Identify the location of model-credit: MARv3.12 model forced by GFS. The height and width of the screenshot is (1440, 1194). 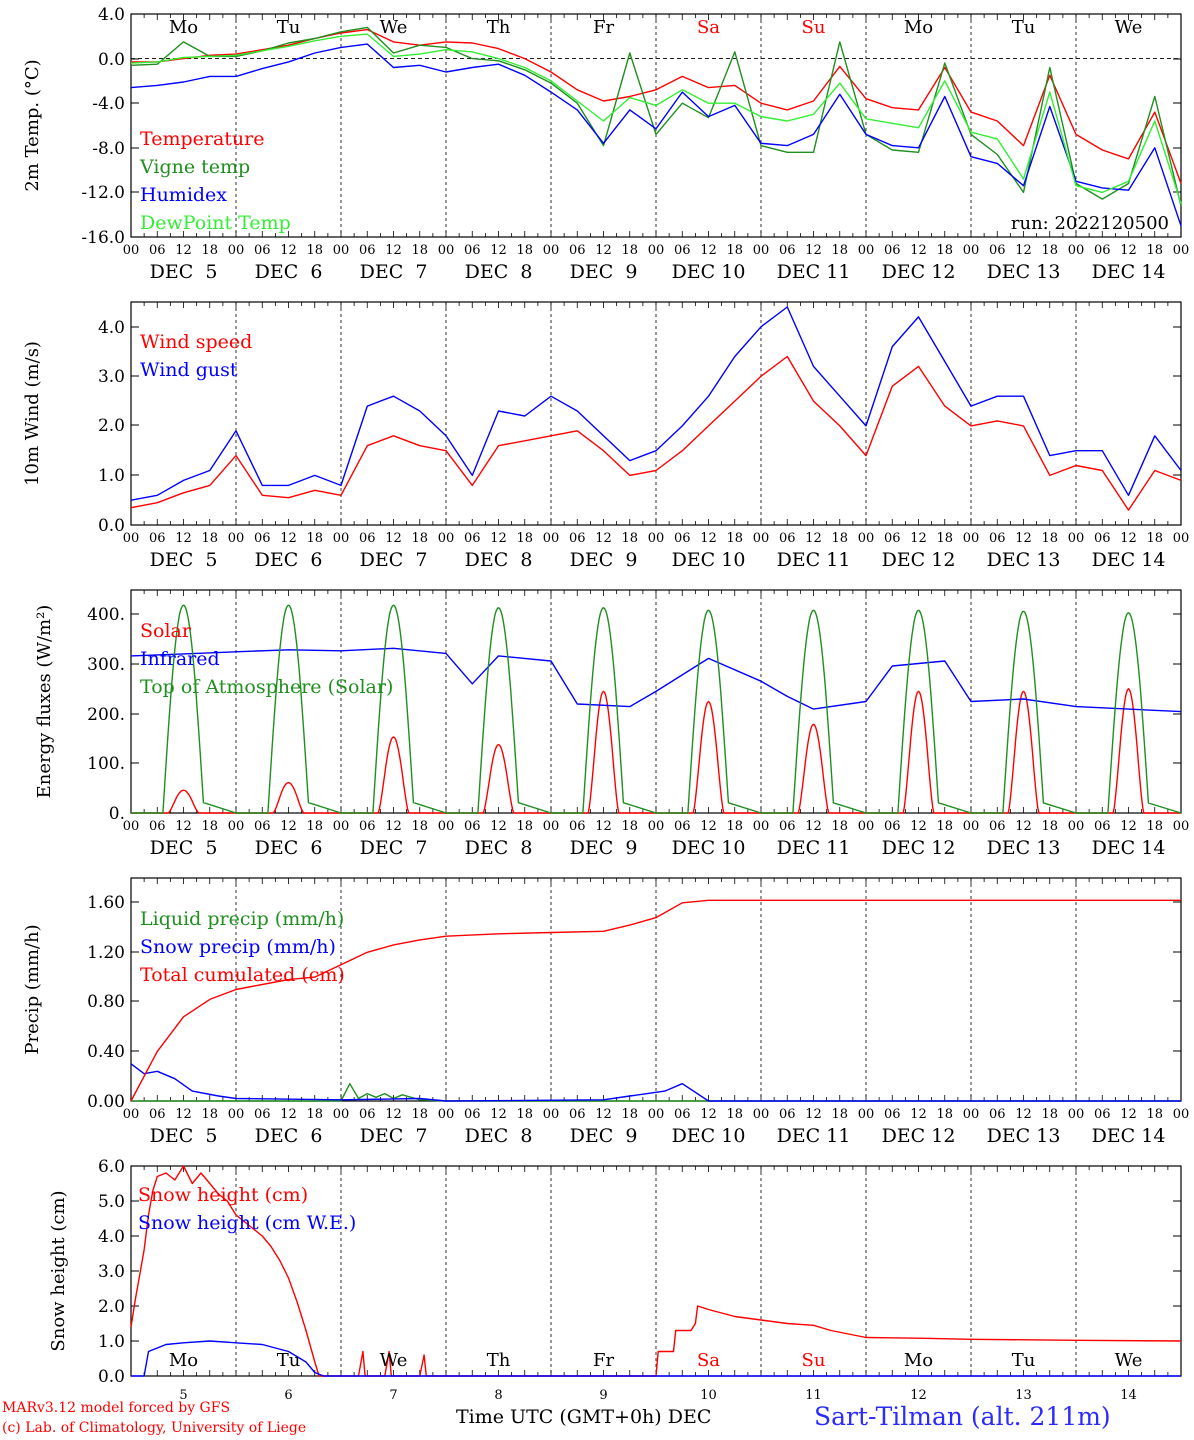
(116, 1408).